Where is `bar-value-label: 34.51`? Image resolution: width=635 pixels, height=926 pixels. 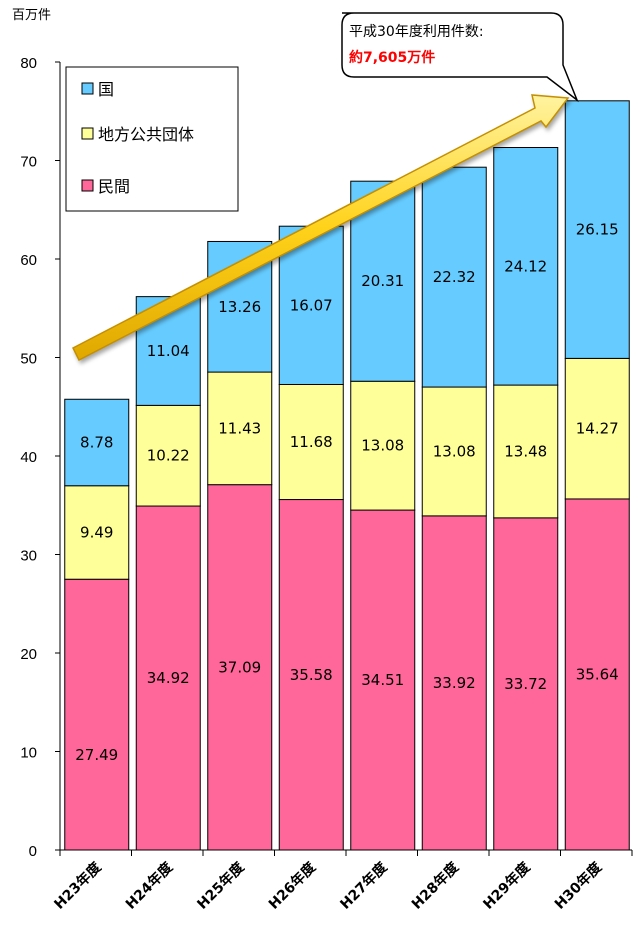
bar-value-label: 34.51 is located at coordinates (382, 680).